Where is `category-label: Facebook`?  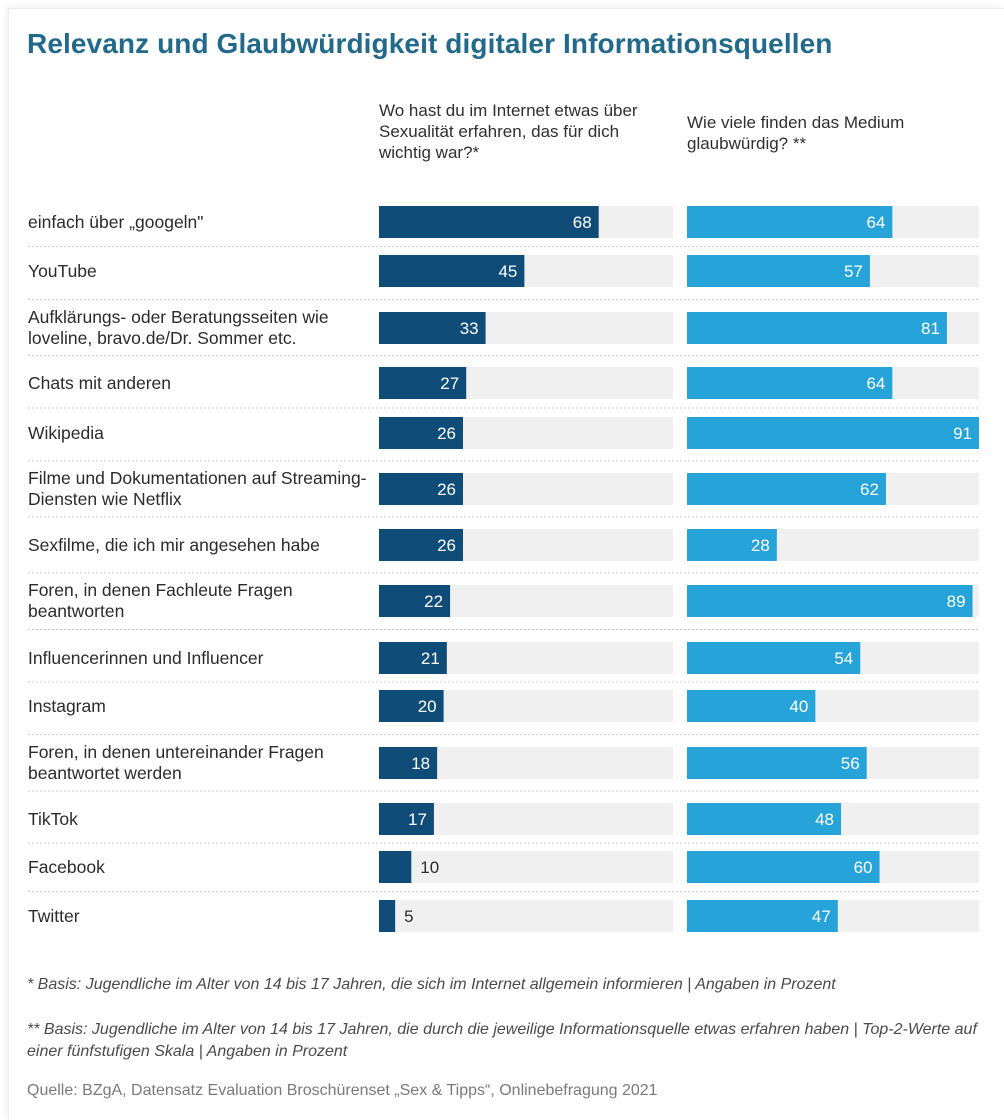
category-label: Facebook is located at coordinates (66, 866).